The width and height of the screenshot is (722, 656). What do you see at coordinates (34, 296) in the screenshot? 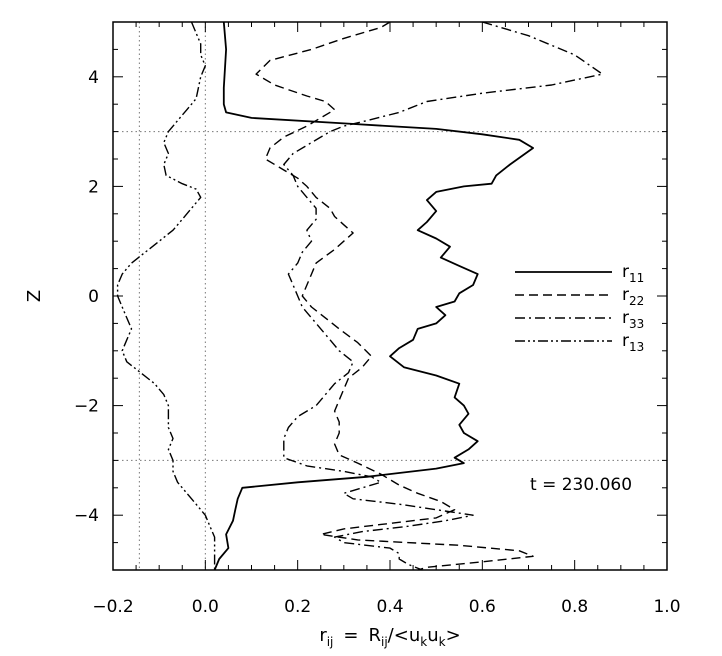
I see `y-axis-title: Z` at bounding box center [34, 296].